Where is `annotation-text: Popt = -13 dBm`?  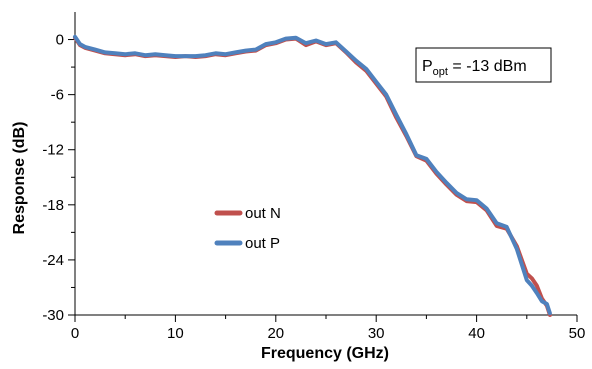 annotation-text: Popt = -13 dBm is located at coordinates (474, 68).